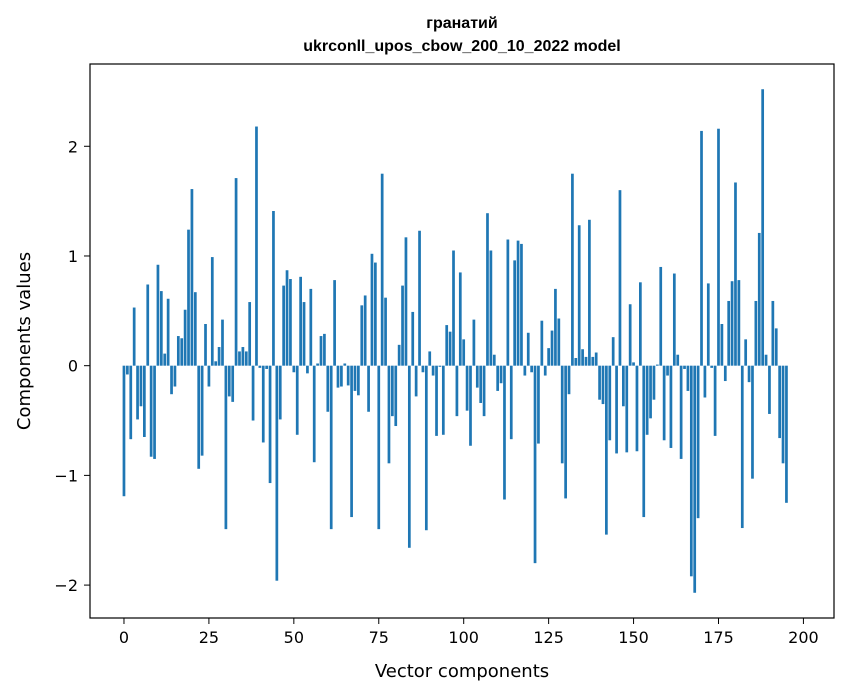  What do you see at coordinates (633, 637) in the screenshot?
I see `x-tick-label: 150` at bounding box center [633, 637].